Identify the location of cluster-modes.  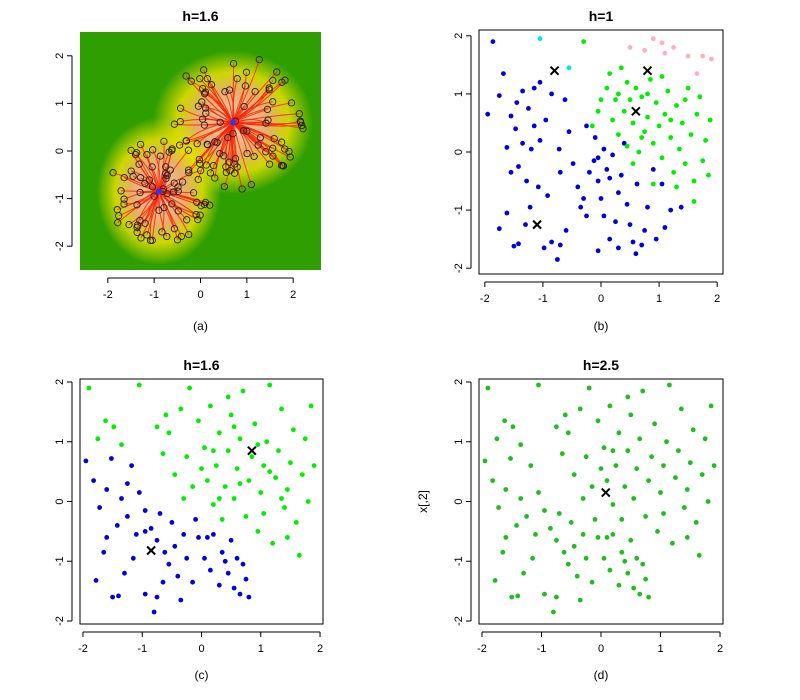
(592, 147).